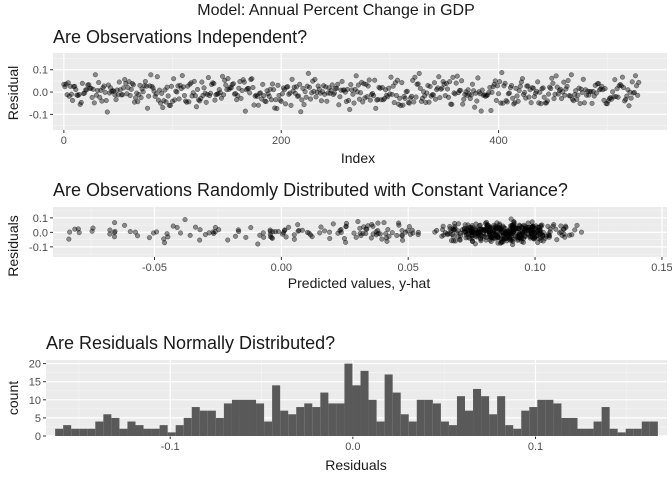  Describe the element at coordinates (498, 141) in the screenshot. I see `panel1-xtick-label: 400` at that location.